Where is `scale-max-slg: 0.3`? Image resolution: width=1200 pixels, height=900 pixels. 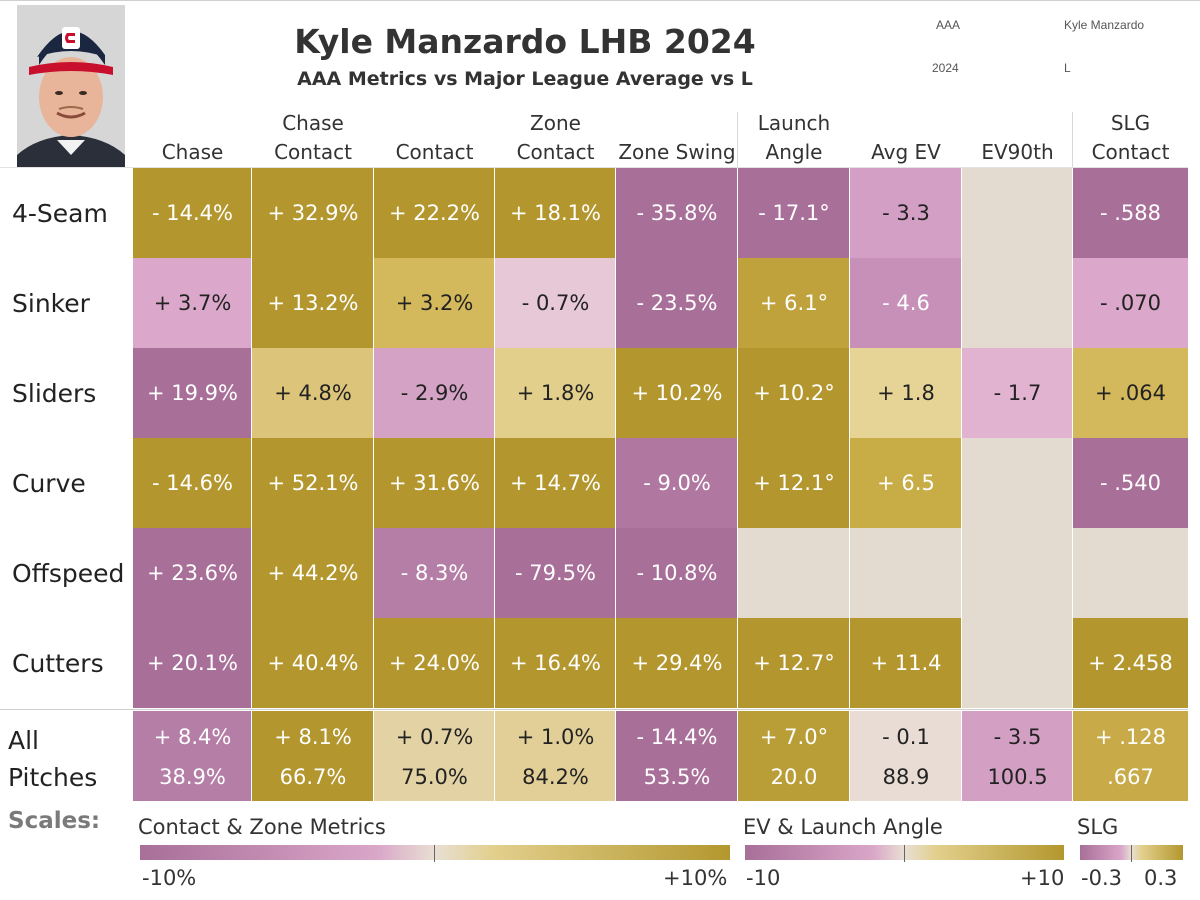 scale-max-slg: 0.3 is located at coordinates (1161, 878).